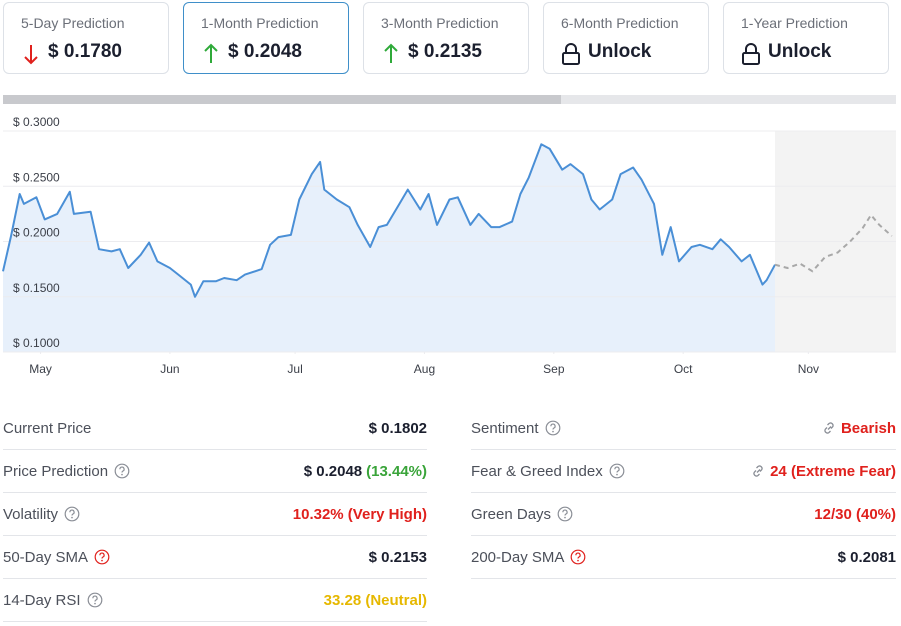  I want to click on stat-label: Current Price, so click(47, 428).